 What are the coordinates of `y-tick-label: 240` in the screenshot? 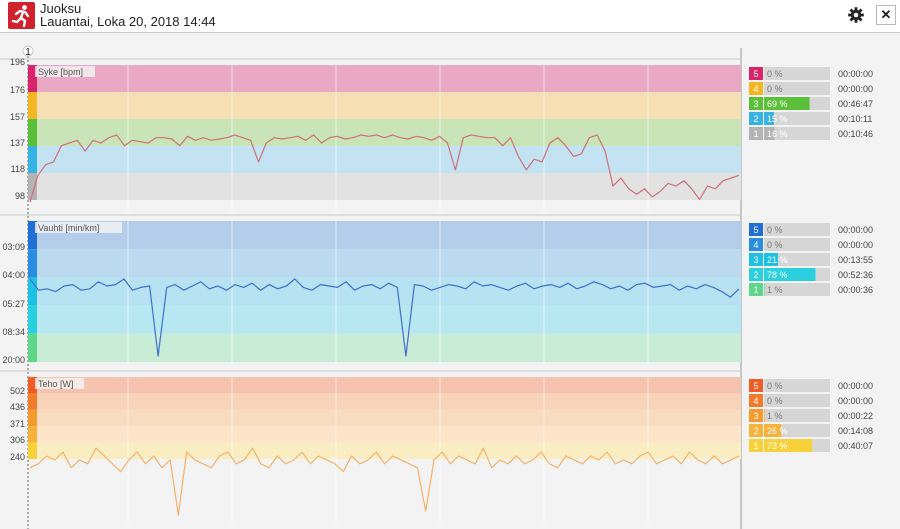 It's located at (17, 457).